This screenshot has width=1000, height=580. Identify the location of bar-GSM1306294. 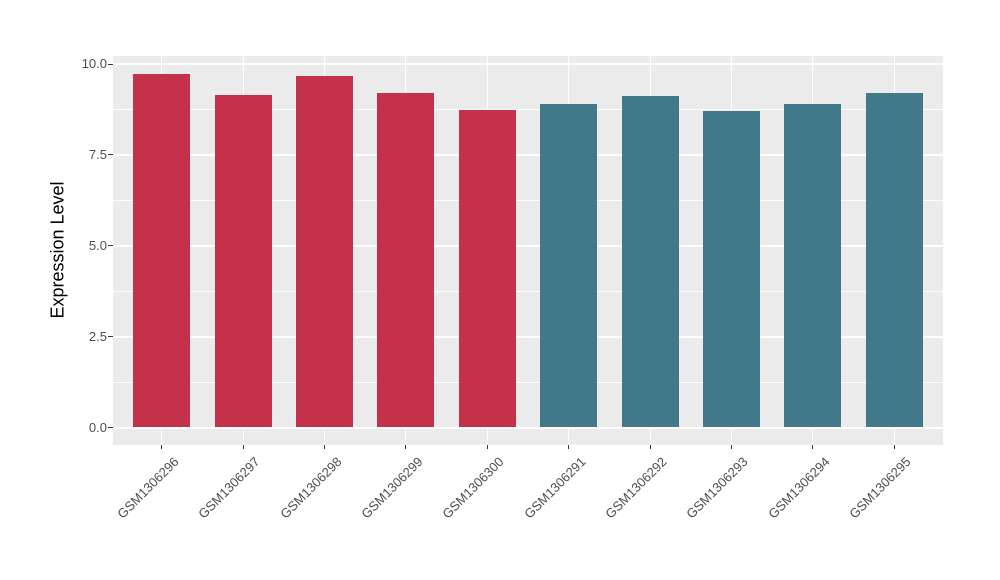
(813, 265).